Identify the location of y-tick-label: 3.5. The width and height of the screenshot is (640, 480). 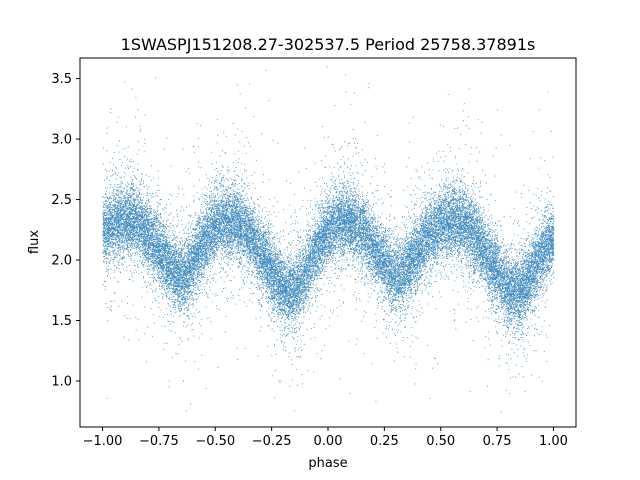
(61, 79).